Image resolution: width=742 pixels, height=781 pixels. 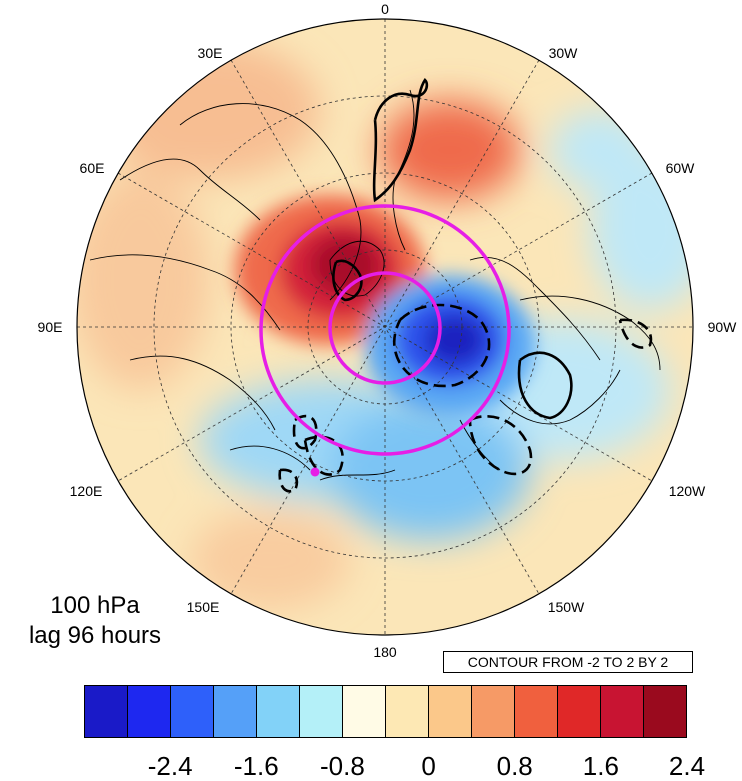 I want to click on lon-label-30w: 30W, so click(x=564, y=53).